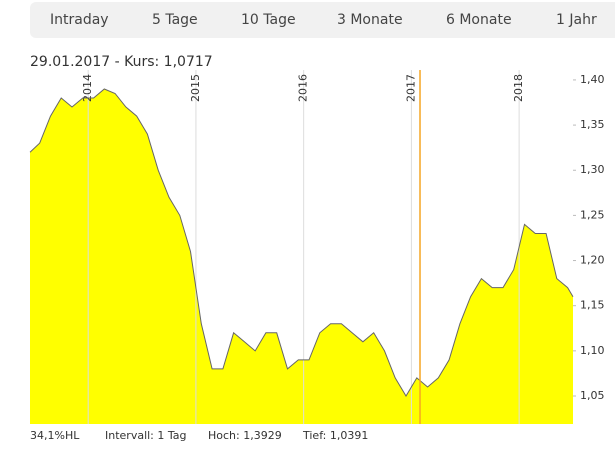 The width and height of the screenshot is (615, 451). What do you see at coordinates (245, 435) in the screenshot?
I see `footer-stat: Hoch: 1,3929` at bounding box center [245, 435].